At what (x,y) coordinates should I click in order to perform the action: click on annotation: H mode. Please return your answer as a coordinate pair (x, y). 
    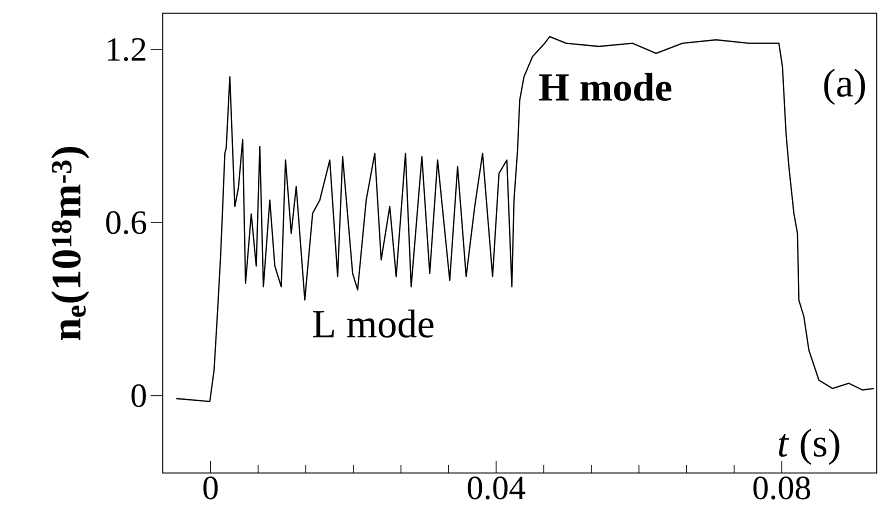
    Looking at the image, I should click on (605, 86).